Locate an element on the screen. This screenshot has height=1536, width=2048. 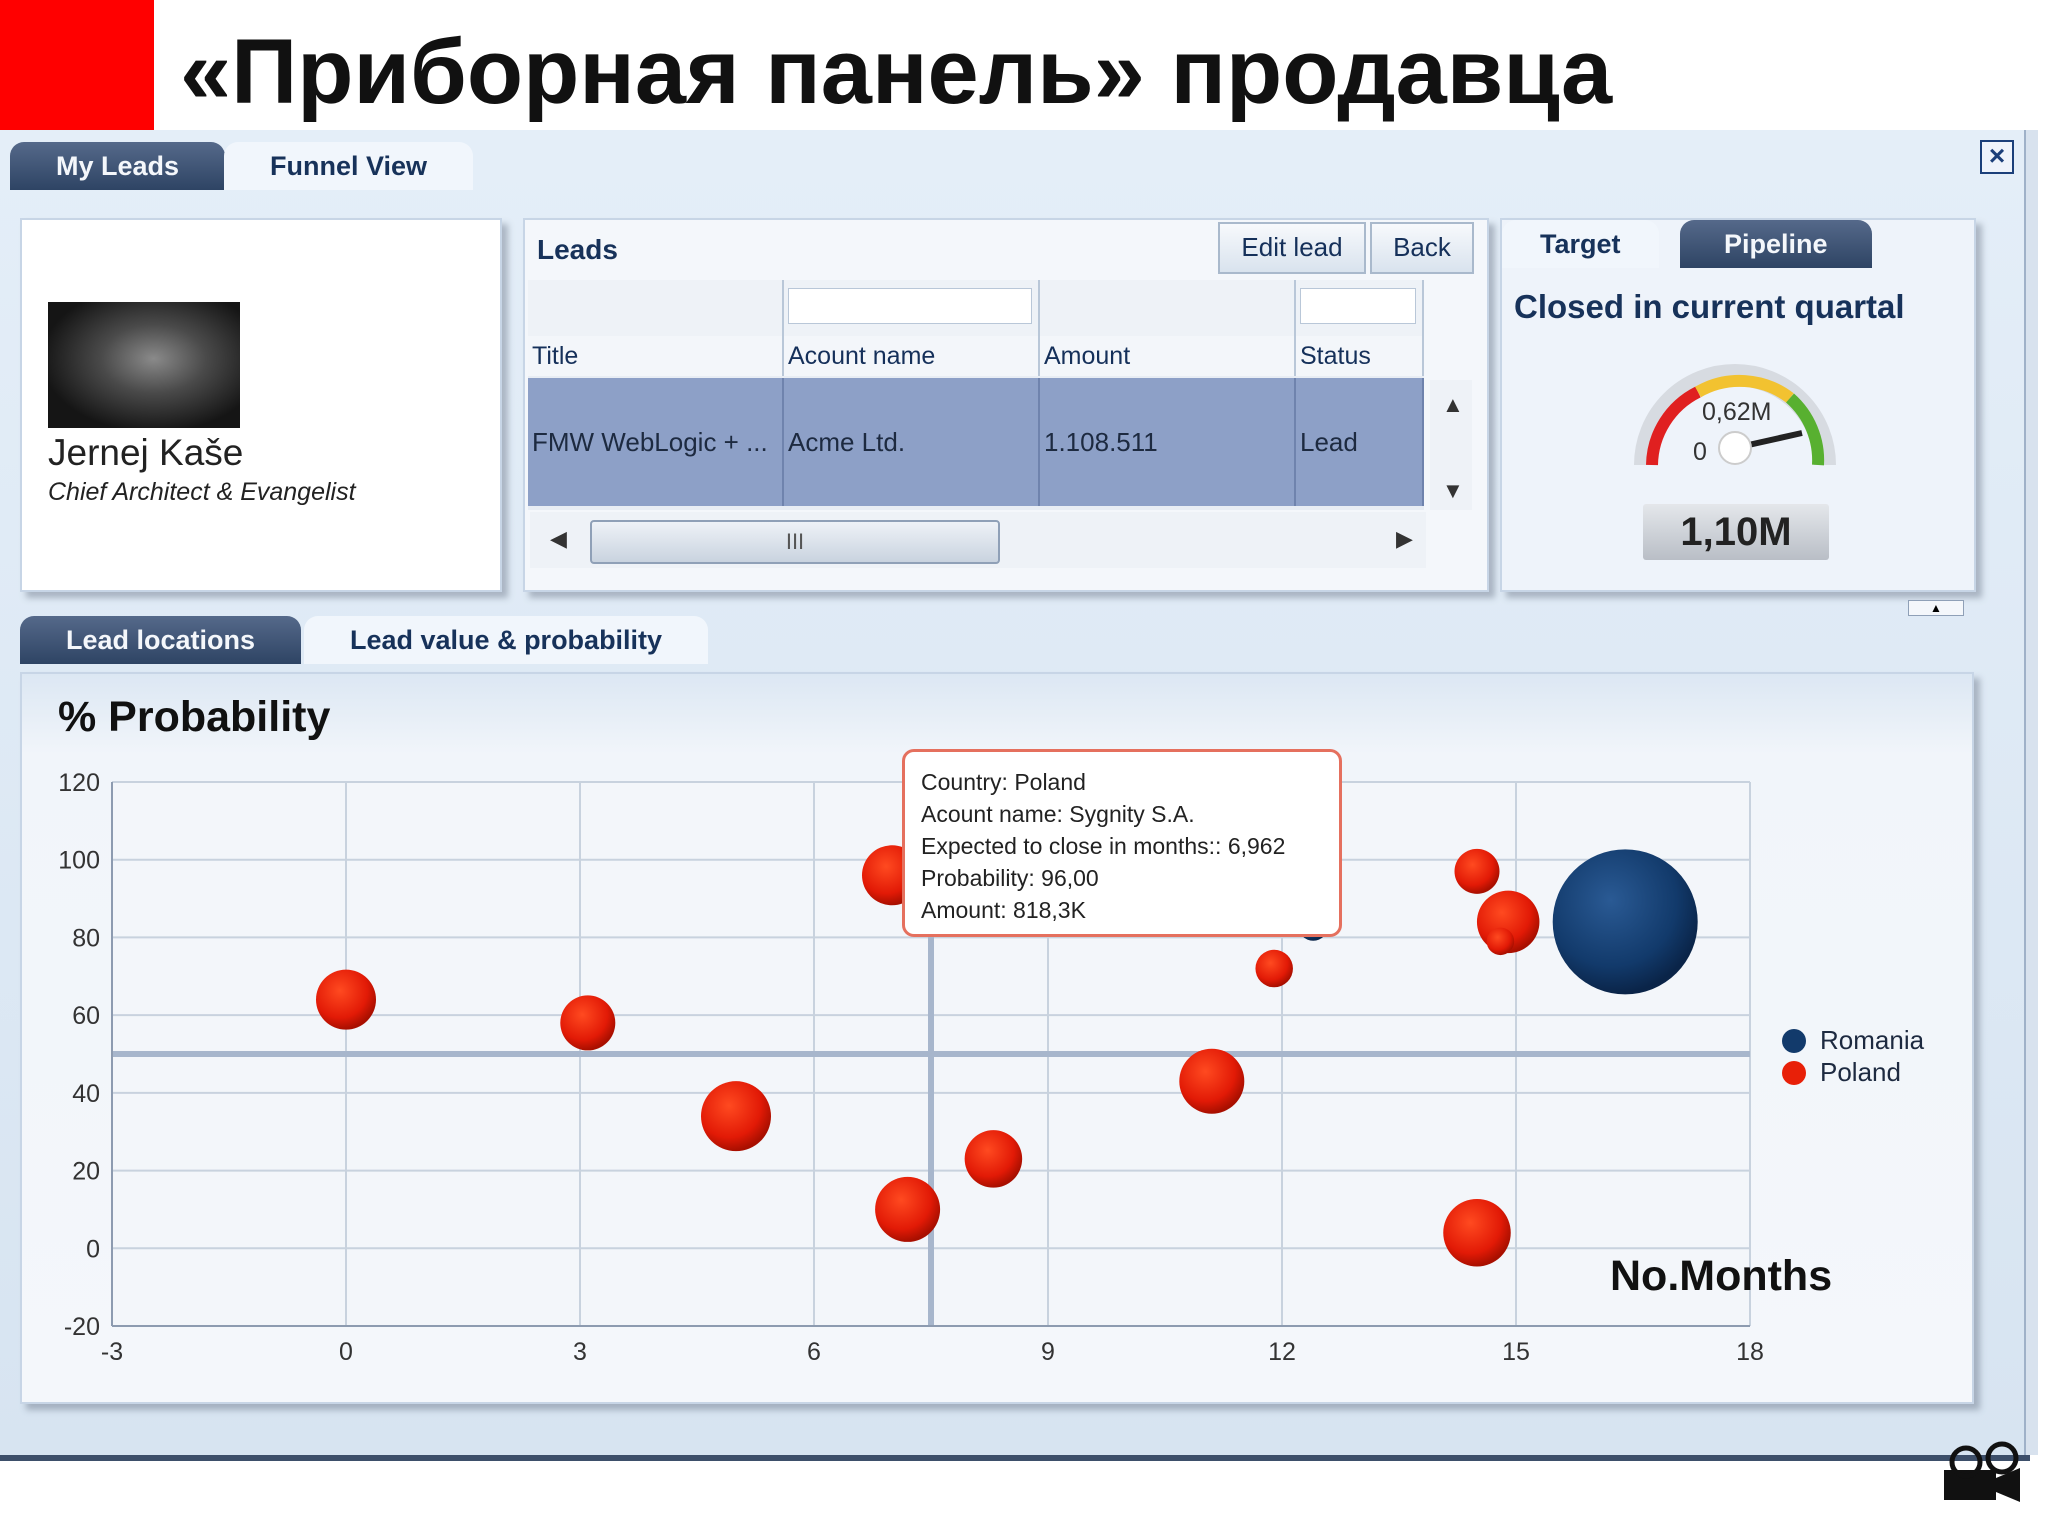
filter-cell-title is located at coordinates (656, 308).